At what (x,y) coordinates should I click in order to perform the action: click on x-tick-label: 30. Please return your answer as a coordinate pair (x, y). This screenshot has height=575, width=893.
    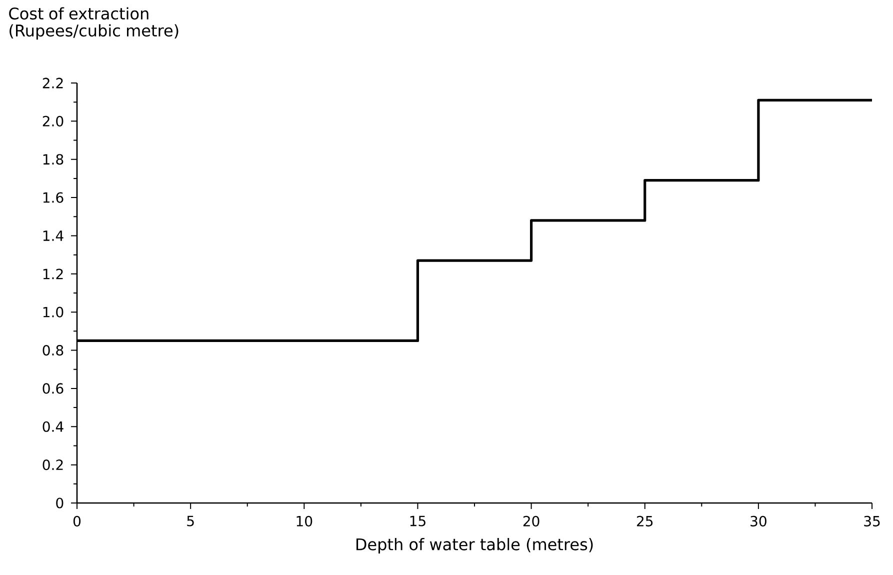
    Looking at the image, I should click on (758, 521).